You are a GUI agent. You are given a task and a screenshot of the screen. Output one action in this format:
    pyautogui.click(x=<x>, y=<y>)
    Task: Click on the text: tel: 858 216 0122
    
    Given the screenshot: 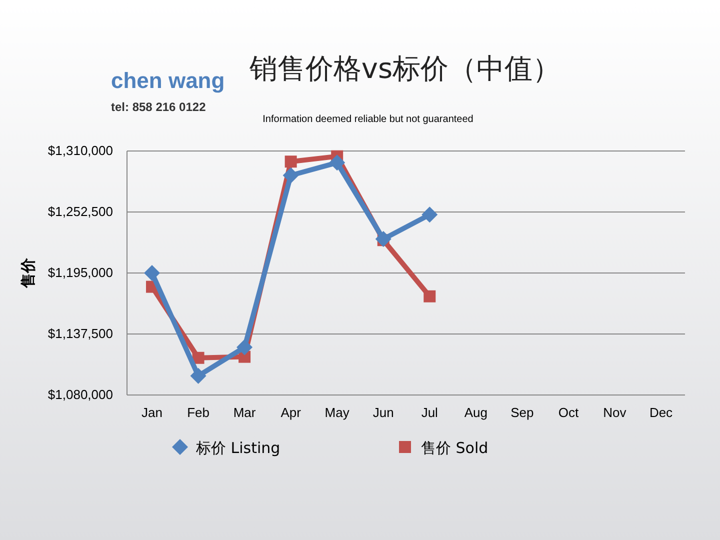 What is the action you would take?
    pyautogui.click(x=158, y=107)
    